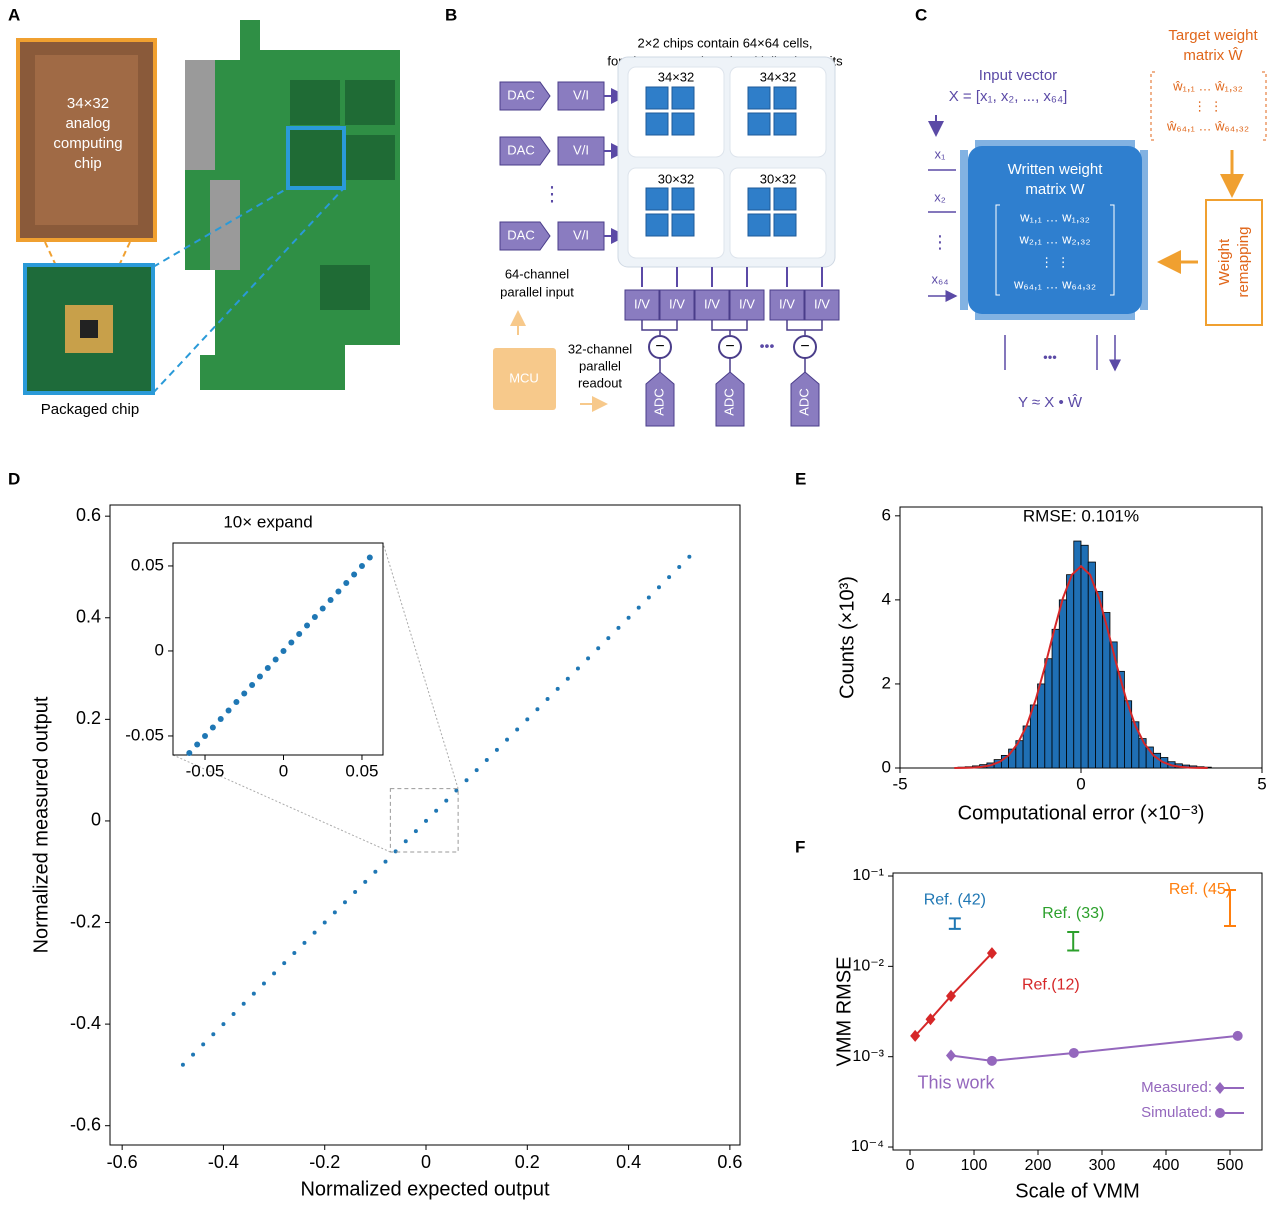 This screenshot has width=1268, height=1208. I want to click on adc, so click(805, 399).